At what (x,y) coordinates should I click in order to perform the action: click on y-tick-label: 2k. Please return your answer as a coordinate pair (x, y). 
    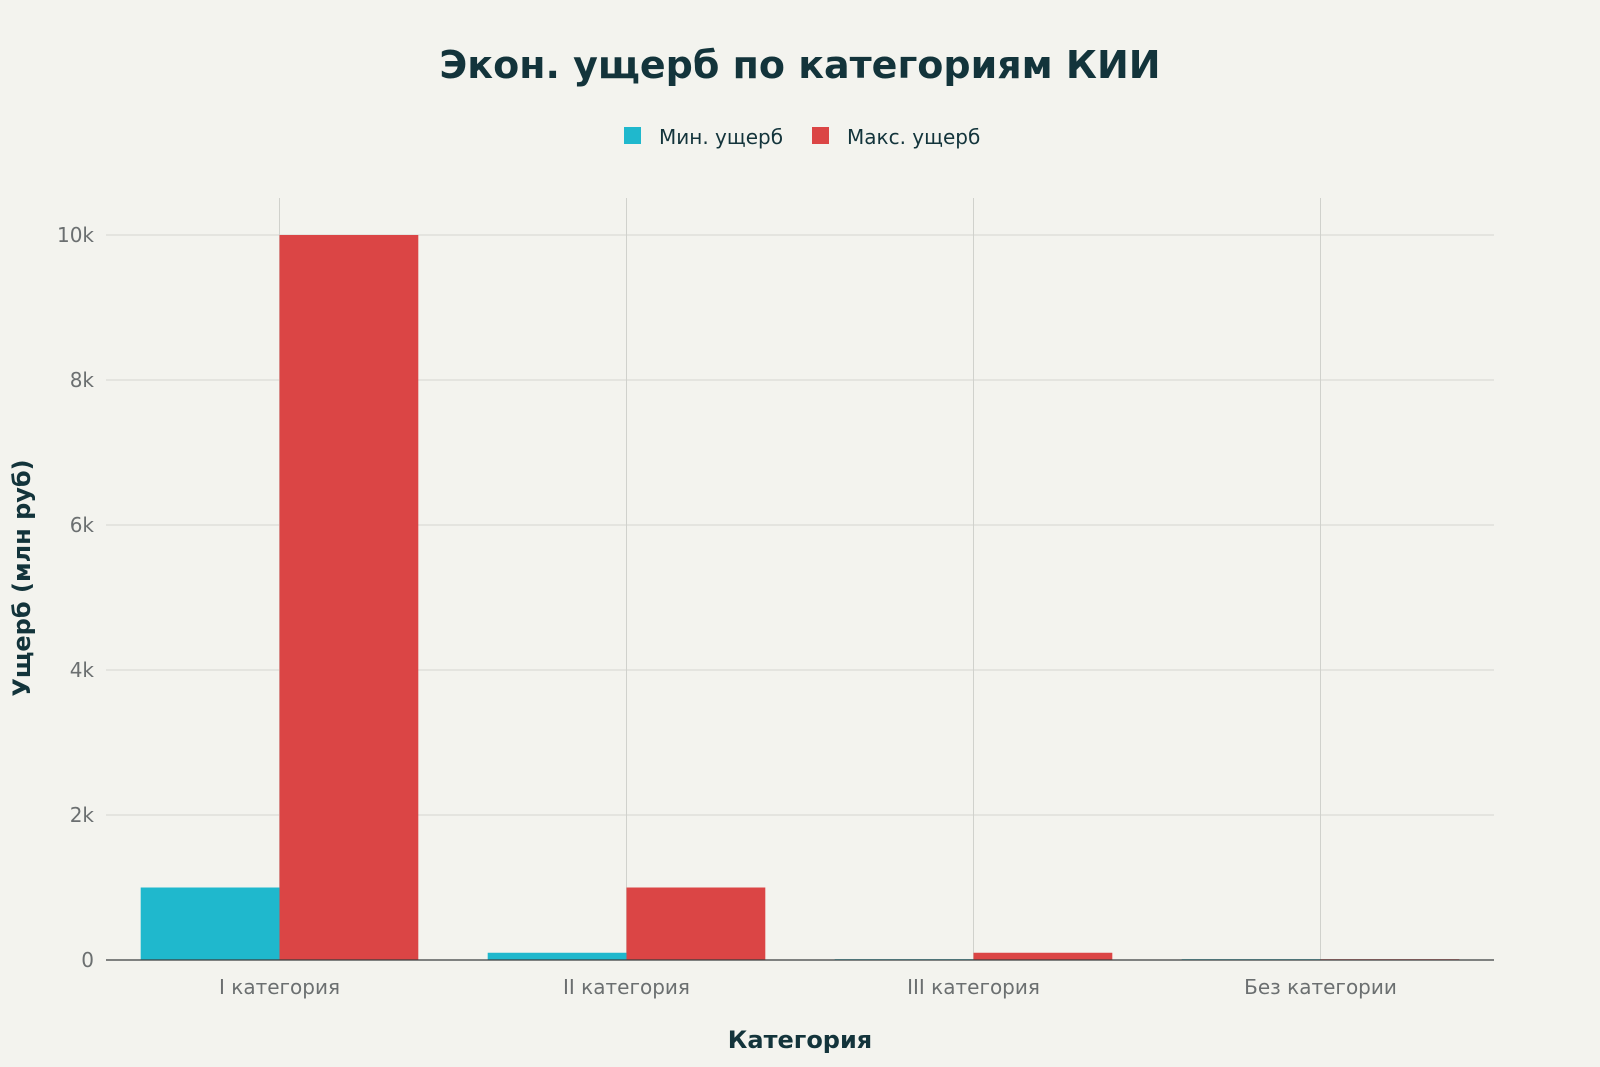
    Looking at the image, I should click on (82, 815).